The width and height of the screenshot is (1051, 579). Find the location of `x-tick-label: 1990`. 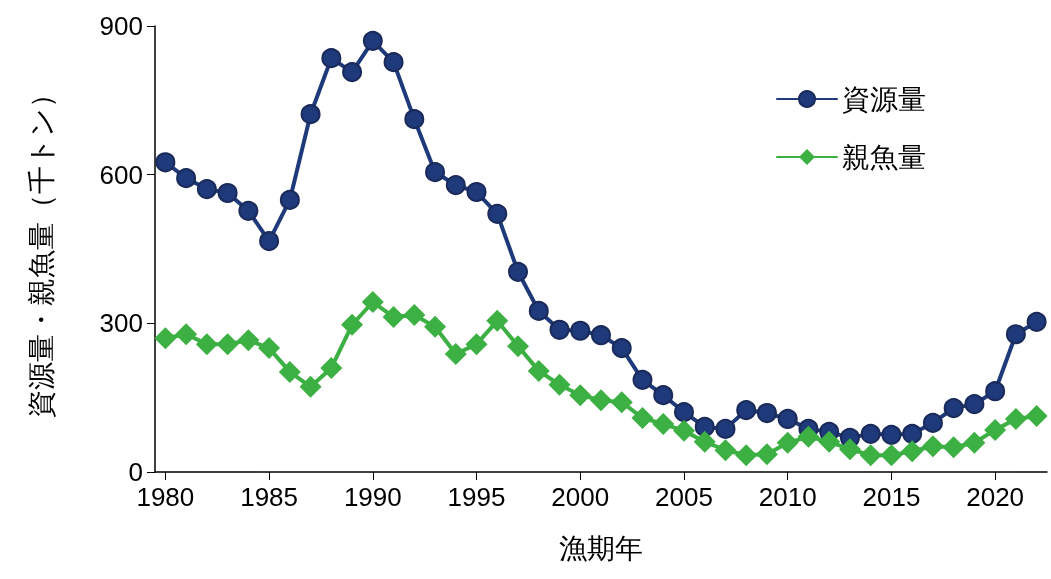

x-tick-label: 1990 is located at coordinates (372, 497).